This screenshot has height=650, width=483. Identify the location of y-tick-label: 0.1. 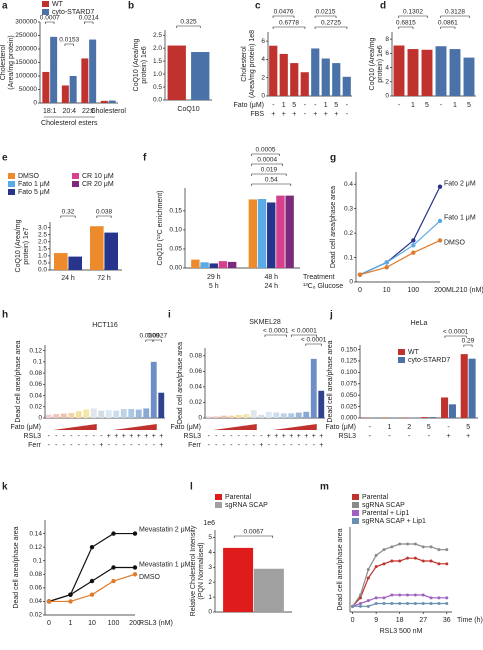
(348, 257).